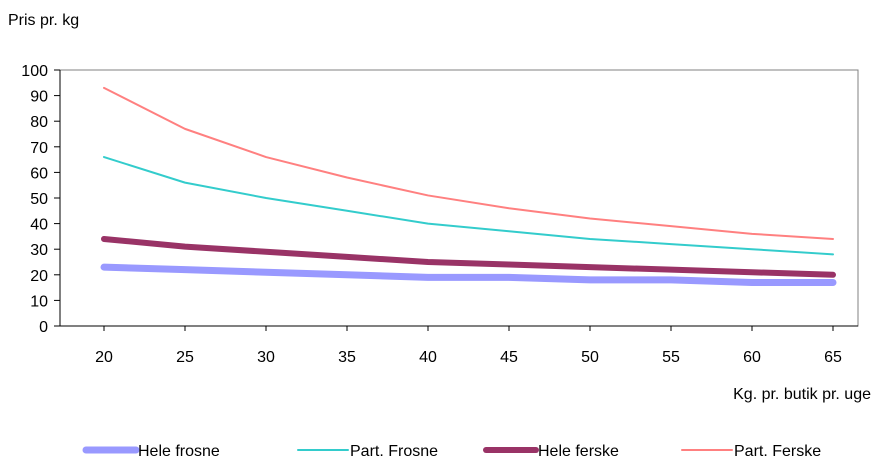 The image size is (875, 460). What do you see at coordinates (394, 451) in the screenshot?
I see `legend-label-1: Part. Frosne` at bounding box center [394, 451].